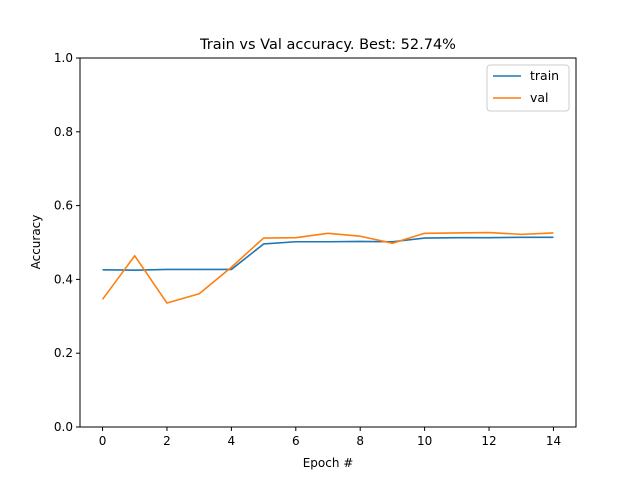 The image size is (640, 480). I want to click on y-tick-label: 0.2, so click(63, 353).